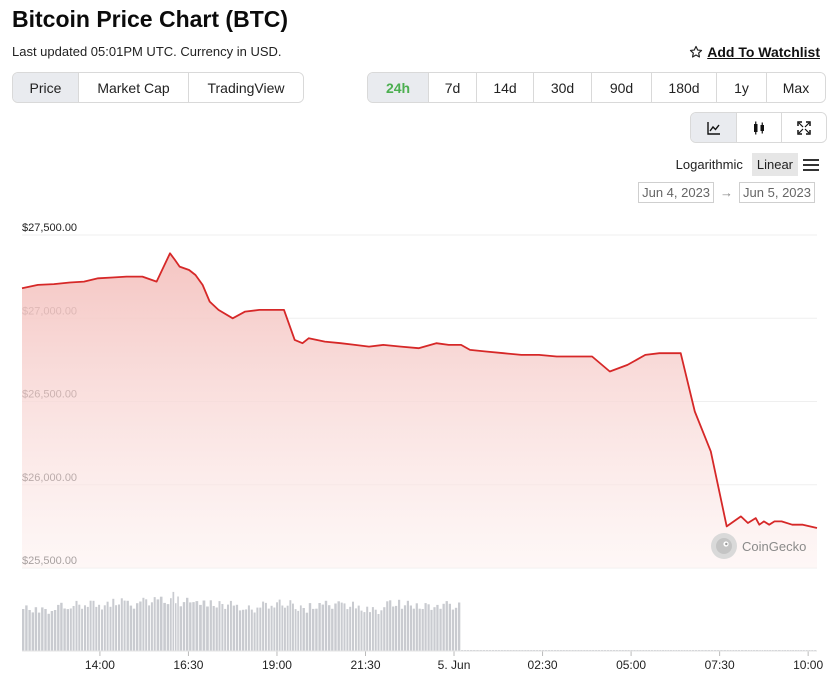  I want to click on x-tick-label: 07:30, so click(720, 665).